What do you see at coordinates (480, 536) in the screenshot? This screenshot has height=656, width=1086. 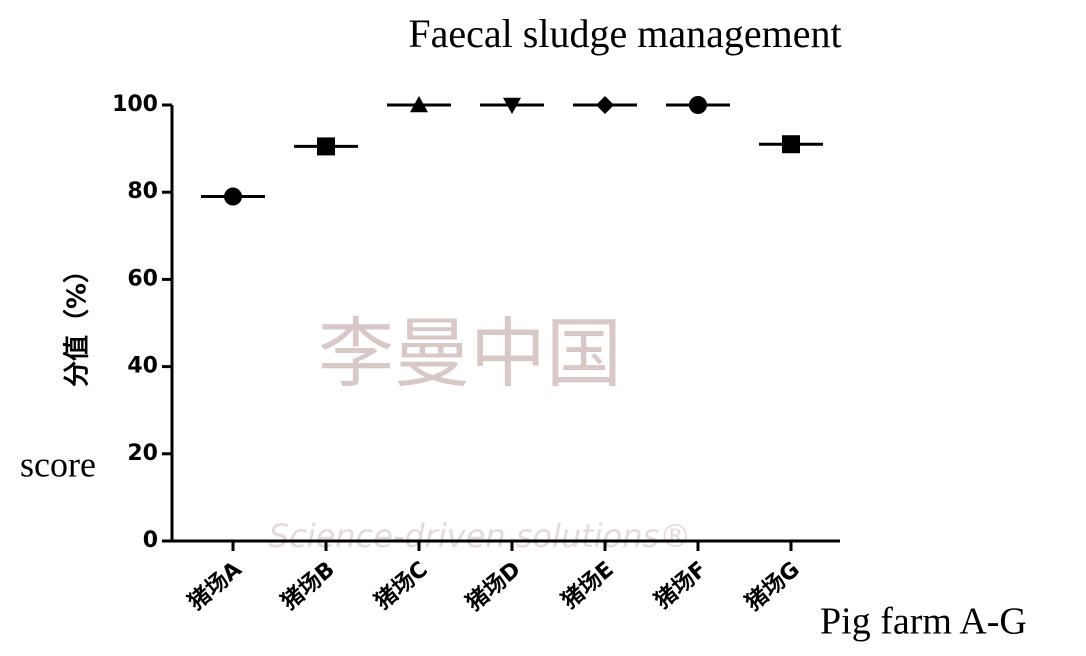 I see `watermark: Science-driven solutions®` at bounding box center [480, 536].